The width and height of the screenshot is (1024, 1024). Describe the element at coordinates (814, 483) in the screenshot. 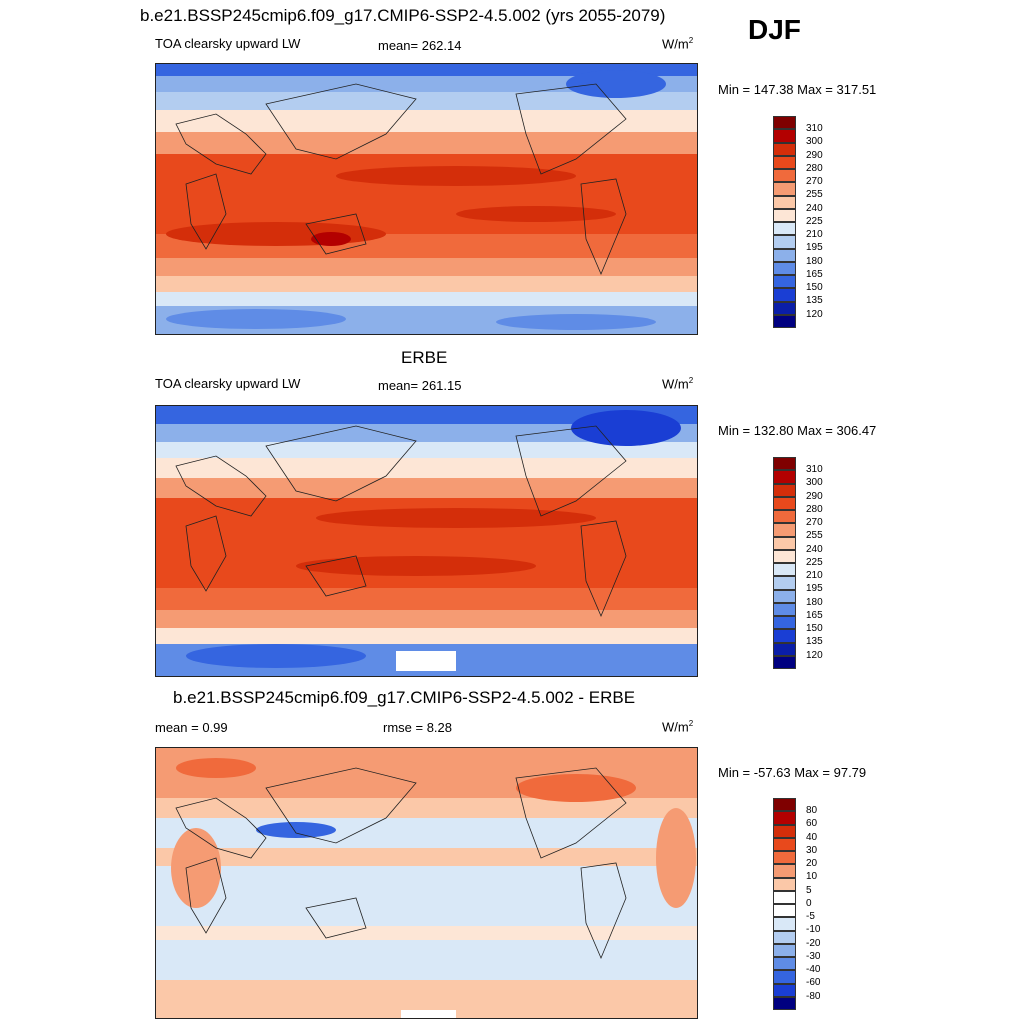

I see `panel2-colorbar-tick: 300` at that location.